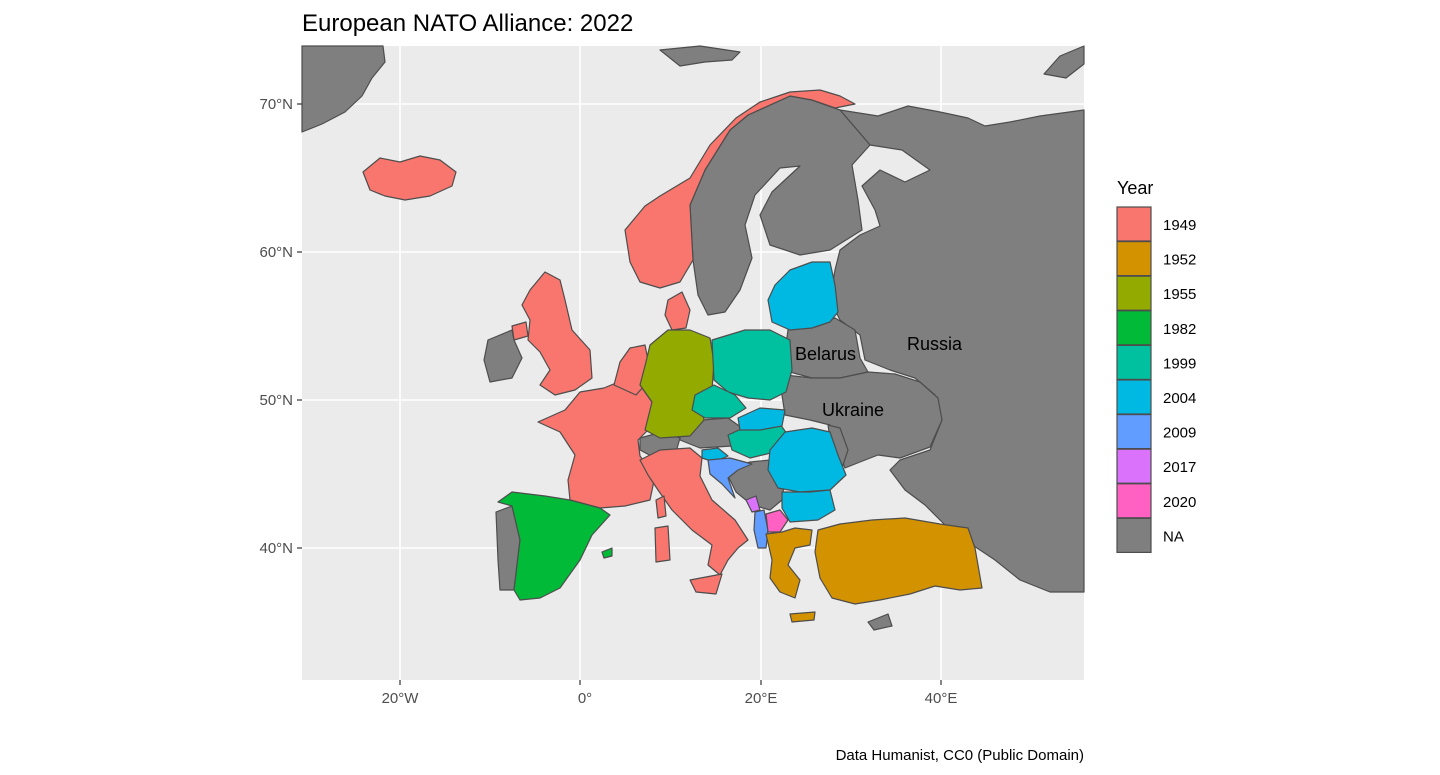 Image resolution: width=1440 pixels, height=775 pixels. What do you see at coordinates (1179, 329) in the screenshot?
I see `legend-label: 1982` at bounding box center [1179, 329].